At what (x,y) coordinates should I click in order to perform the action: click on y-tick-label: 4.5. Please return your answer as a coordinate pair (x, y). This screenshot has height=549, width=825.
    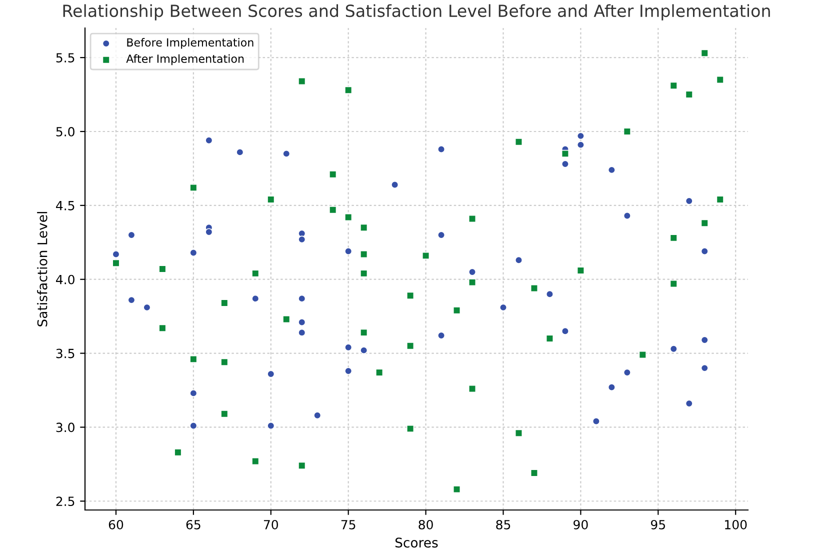
    Looking at the image, I should click on (65, 205).